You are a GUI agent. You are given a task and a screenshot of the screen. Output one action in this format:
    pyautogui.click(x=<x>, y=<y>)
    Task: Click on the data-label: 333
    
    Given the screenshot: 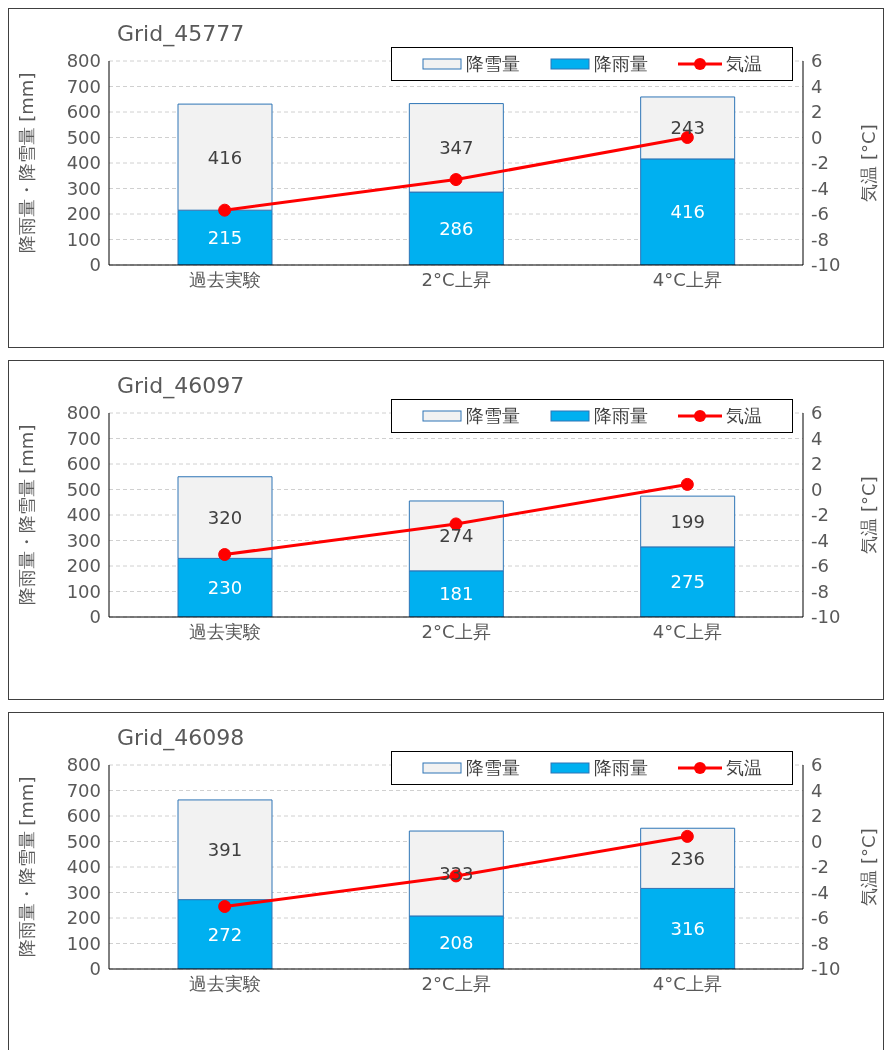 What is the action you would take?
    pyautogui.click(x=456, y=873)
    